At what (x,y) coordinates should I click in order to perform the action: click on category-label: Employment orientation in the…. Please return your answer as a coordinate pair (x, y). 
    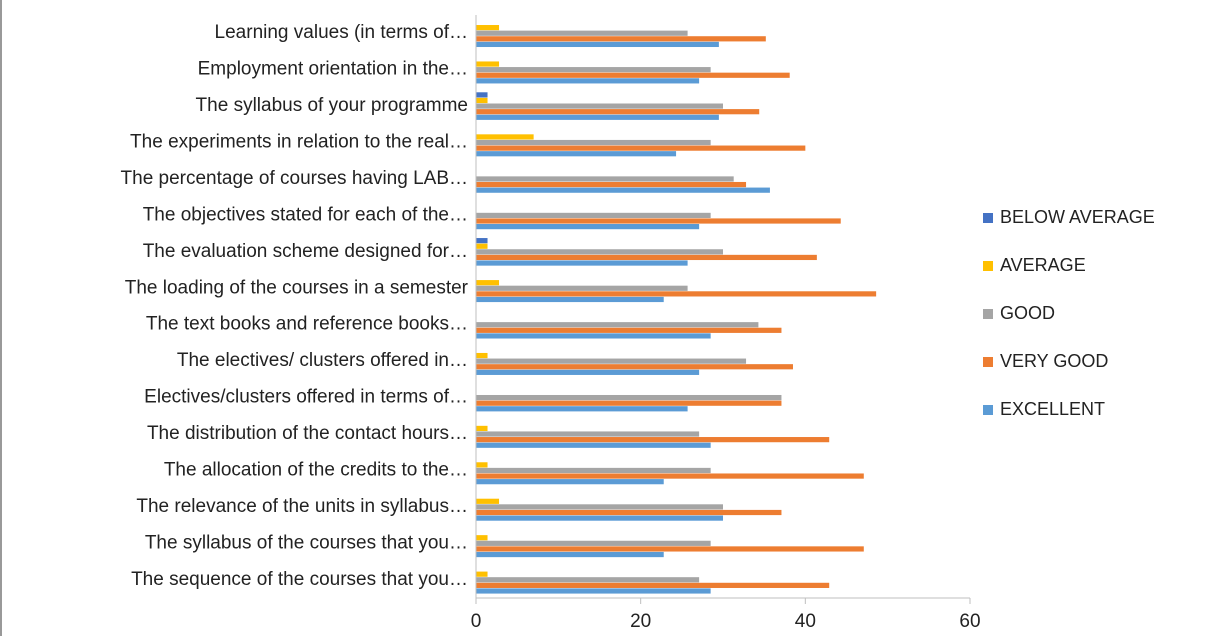
    Looking at the image, I should click on (333, 69).